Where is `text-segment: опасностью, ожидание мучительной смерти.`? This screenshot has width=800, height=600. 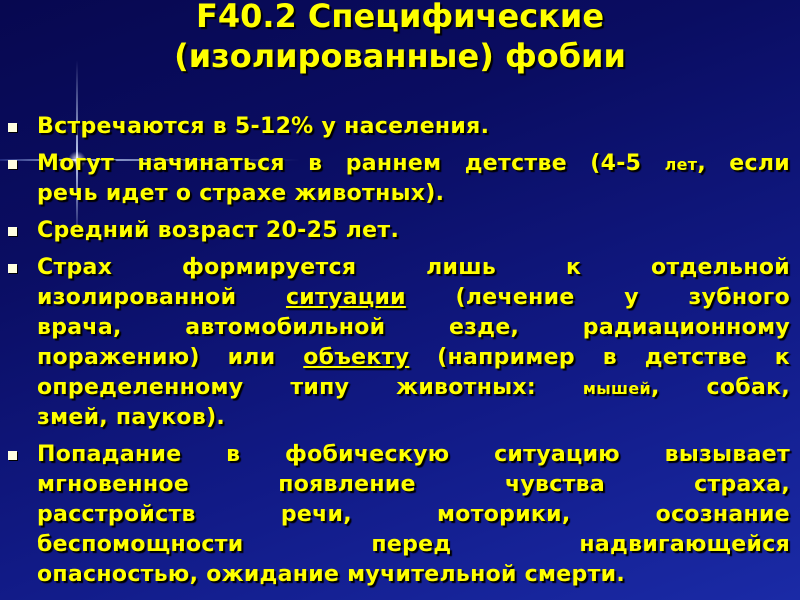
text-segment: опасностью, ожидание мучительной смерти. is located at coordinates (331, 574).